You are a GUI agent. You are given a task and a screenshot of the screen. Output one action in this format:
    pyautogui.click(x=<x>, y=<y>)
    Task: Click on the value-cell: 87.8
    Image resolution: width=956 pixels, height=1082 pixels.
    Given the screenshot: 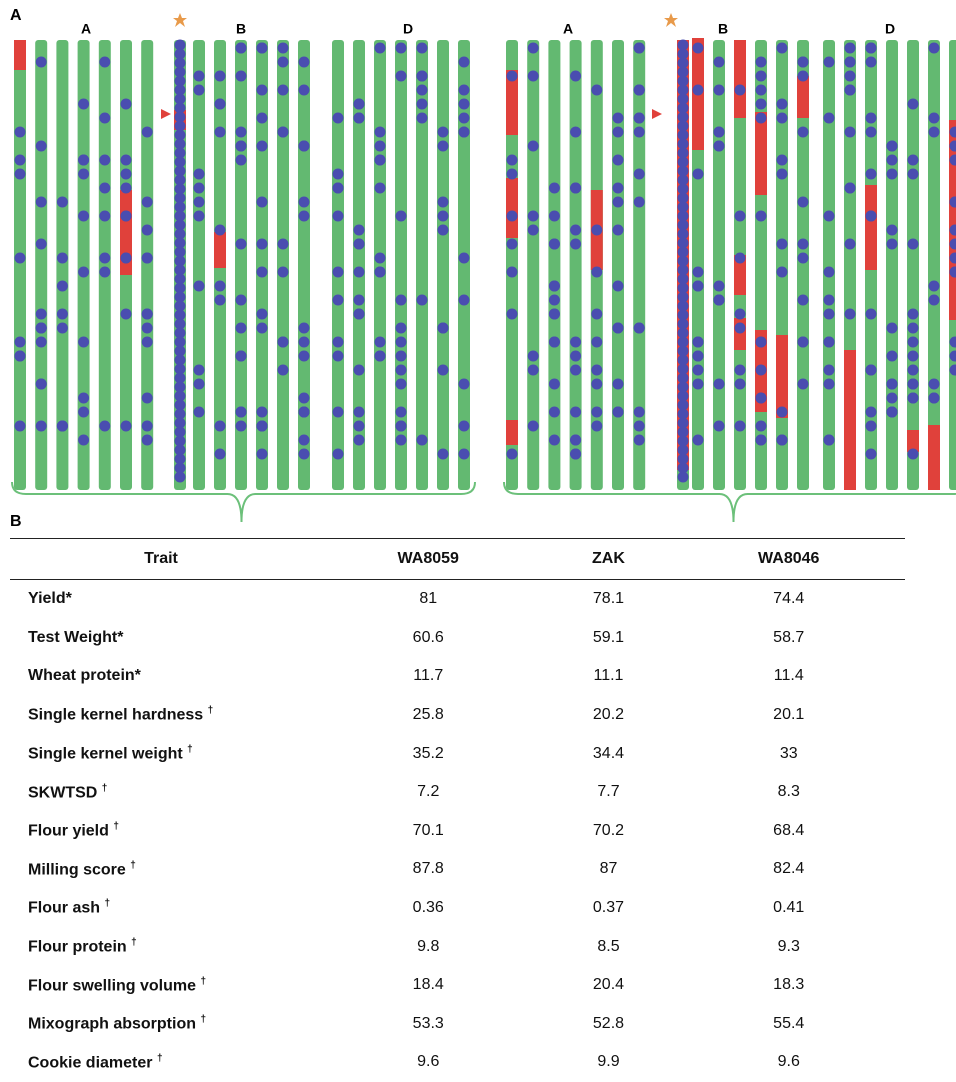 What is the action you would take?
    pyautogui.click(x=428, y=869)
    